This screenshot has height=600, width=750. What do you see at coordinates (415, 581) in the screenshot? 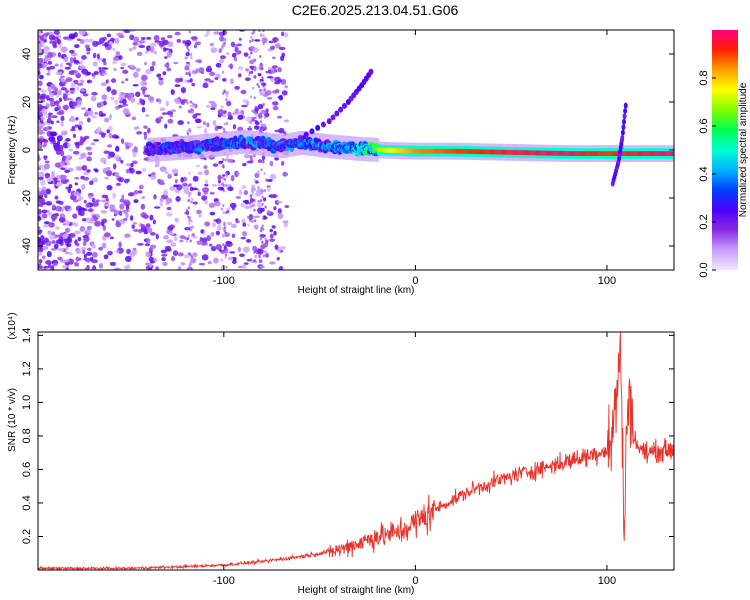
I see `x-tick-label: 0` at bounding box center [415, 581].